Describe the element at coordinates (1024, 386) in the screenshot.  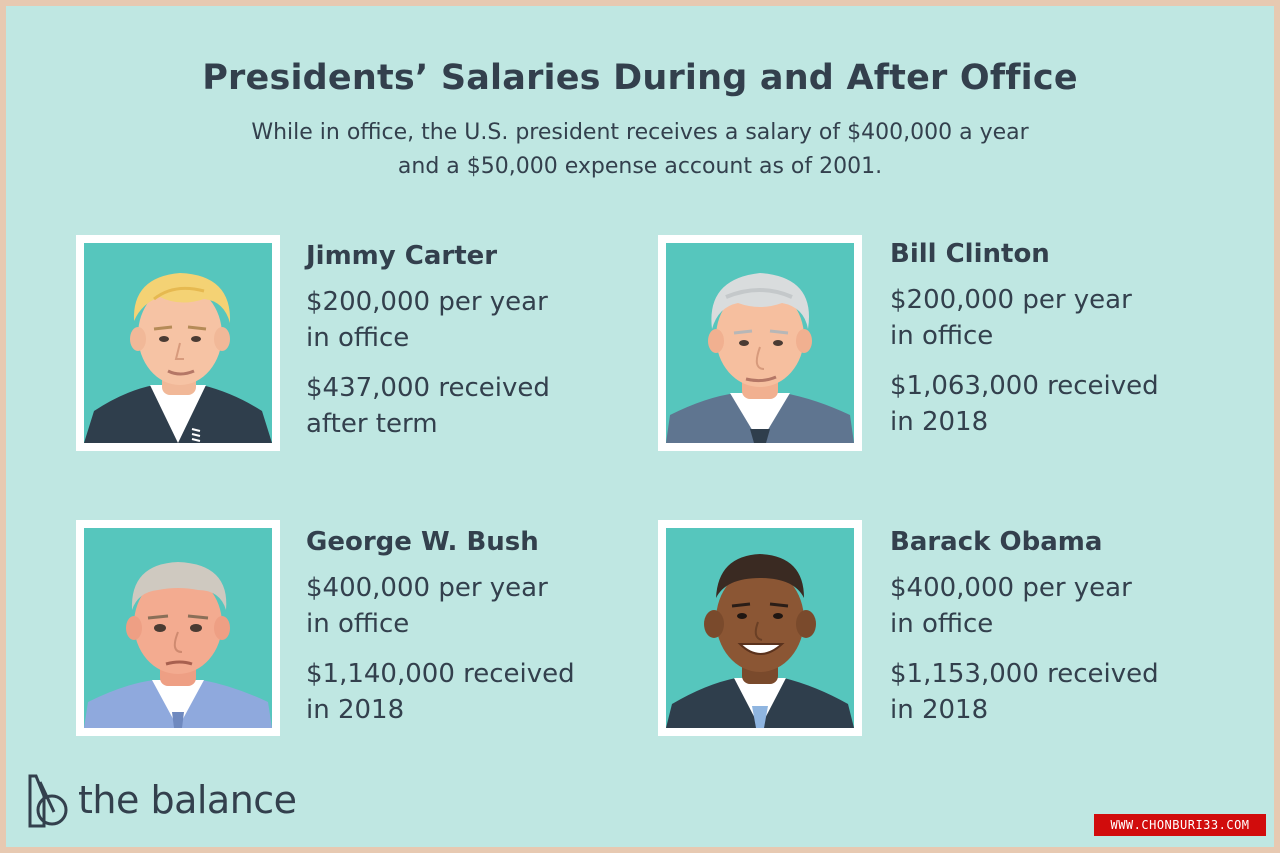
I see `after-office-line: $1,063,000 received` at that location.